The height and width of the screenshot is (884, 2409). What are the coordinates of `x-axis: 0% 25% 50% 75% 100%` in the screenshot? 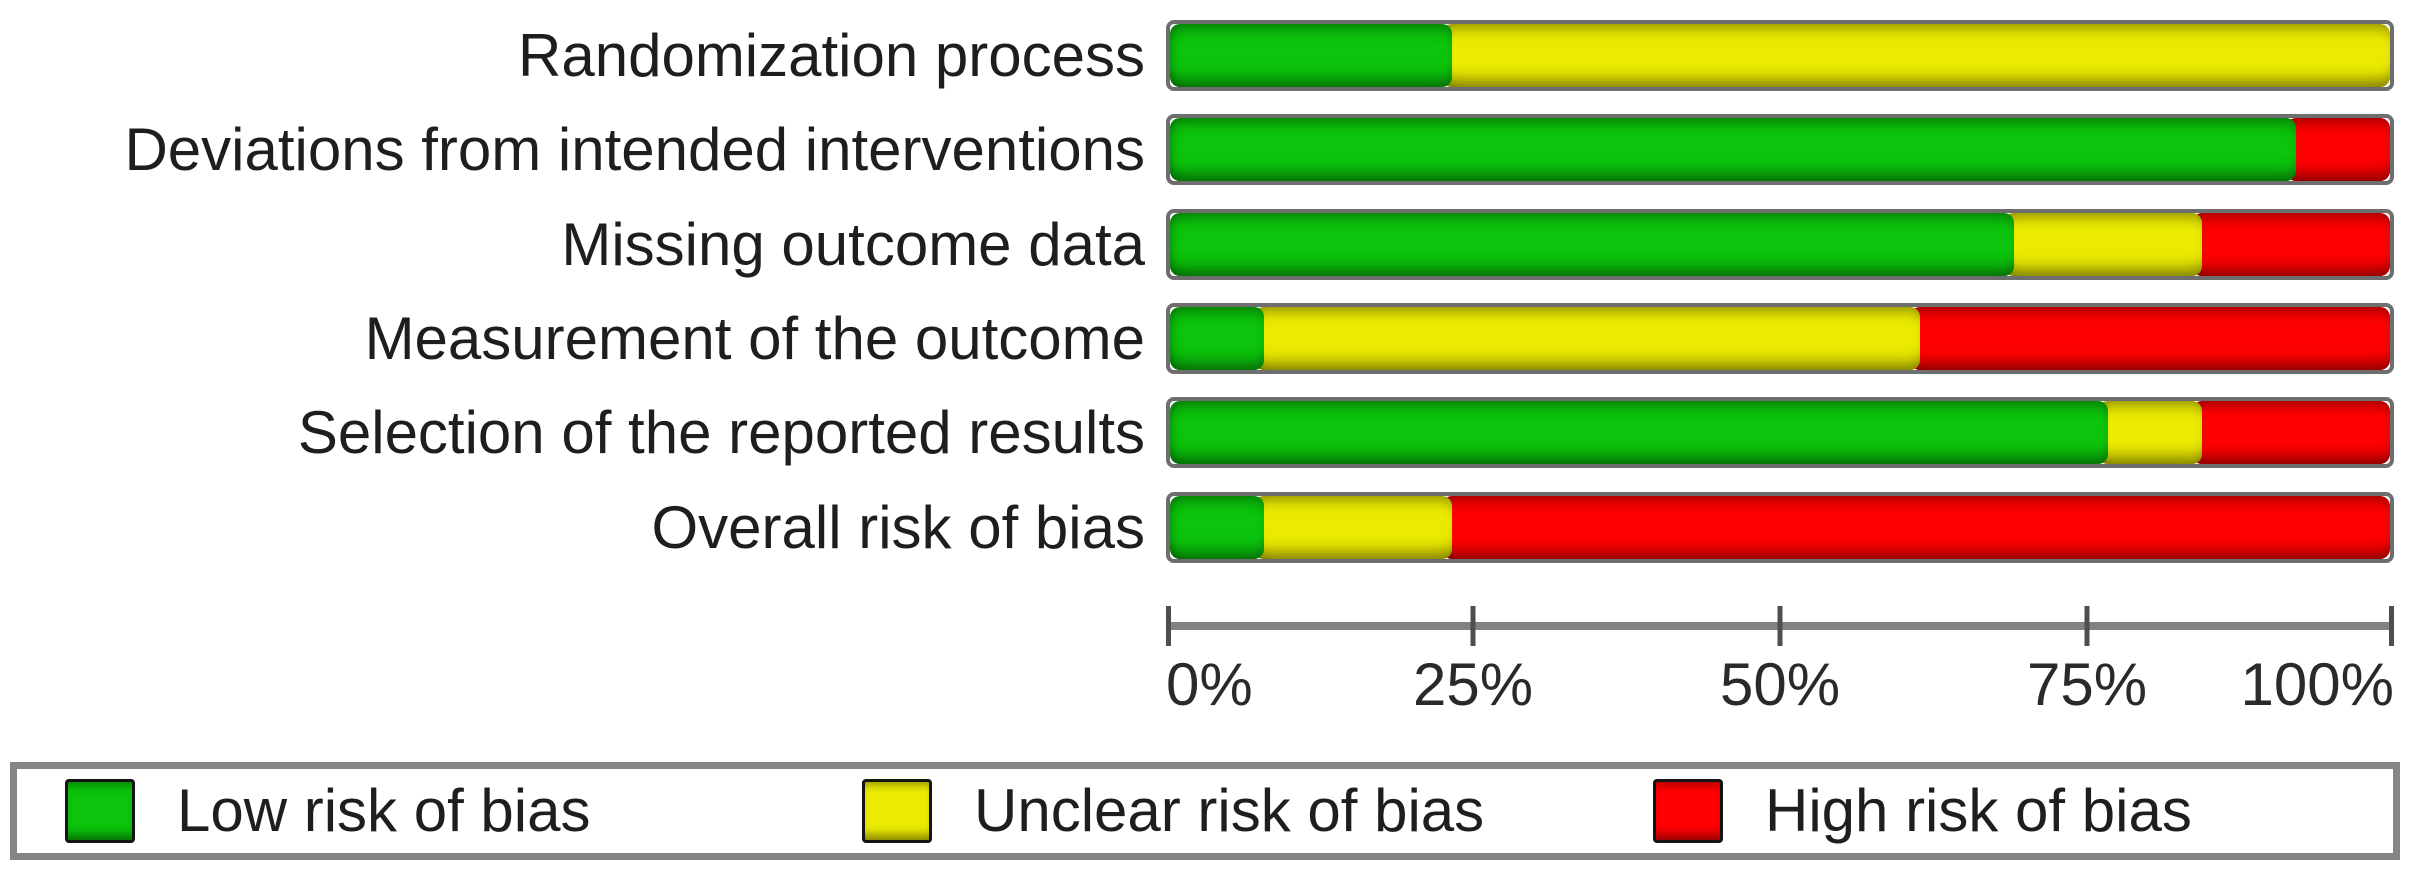 It's located at (1780, 658).